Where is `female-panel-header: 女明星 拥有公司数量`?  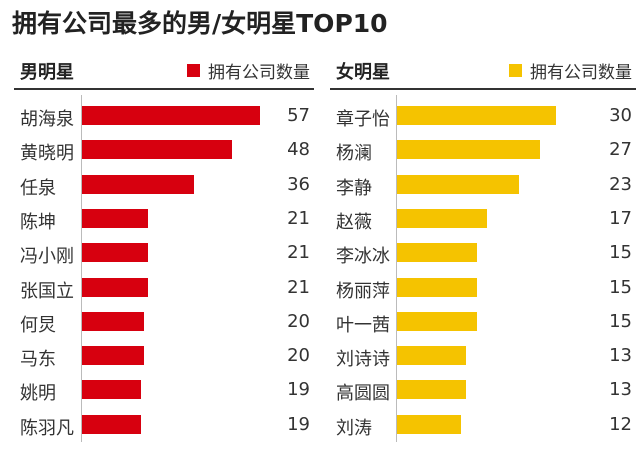 female-panel-header: 女明星 拥有公司数量 is located at coordinates (483, 69).